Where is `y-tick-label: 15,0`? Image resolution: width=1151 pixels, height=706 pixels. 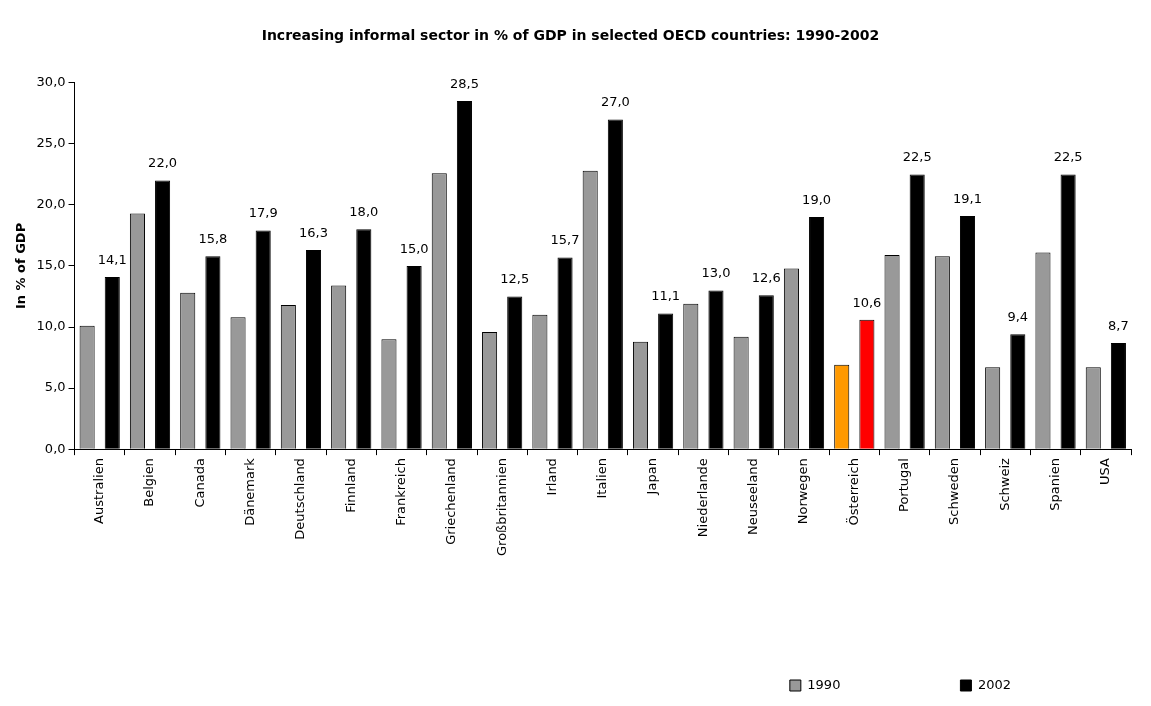 y-tick-label: 15,0 is located at coordinates (51, 265).